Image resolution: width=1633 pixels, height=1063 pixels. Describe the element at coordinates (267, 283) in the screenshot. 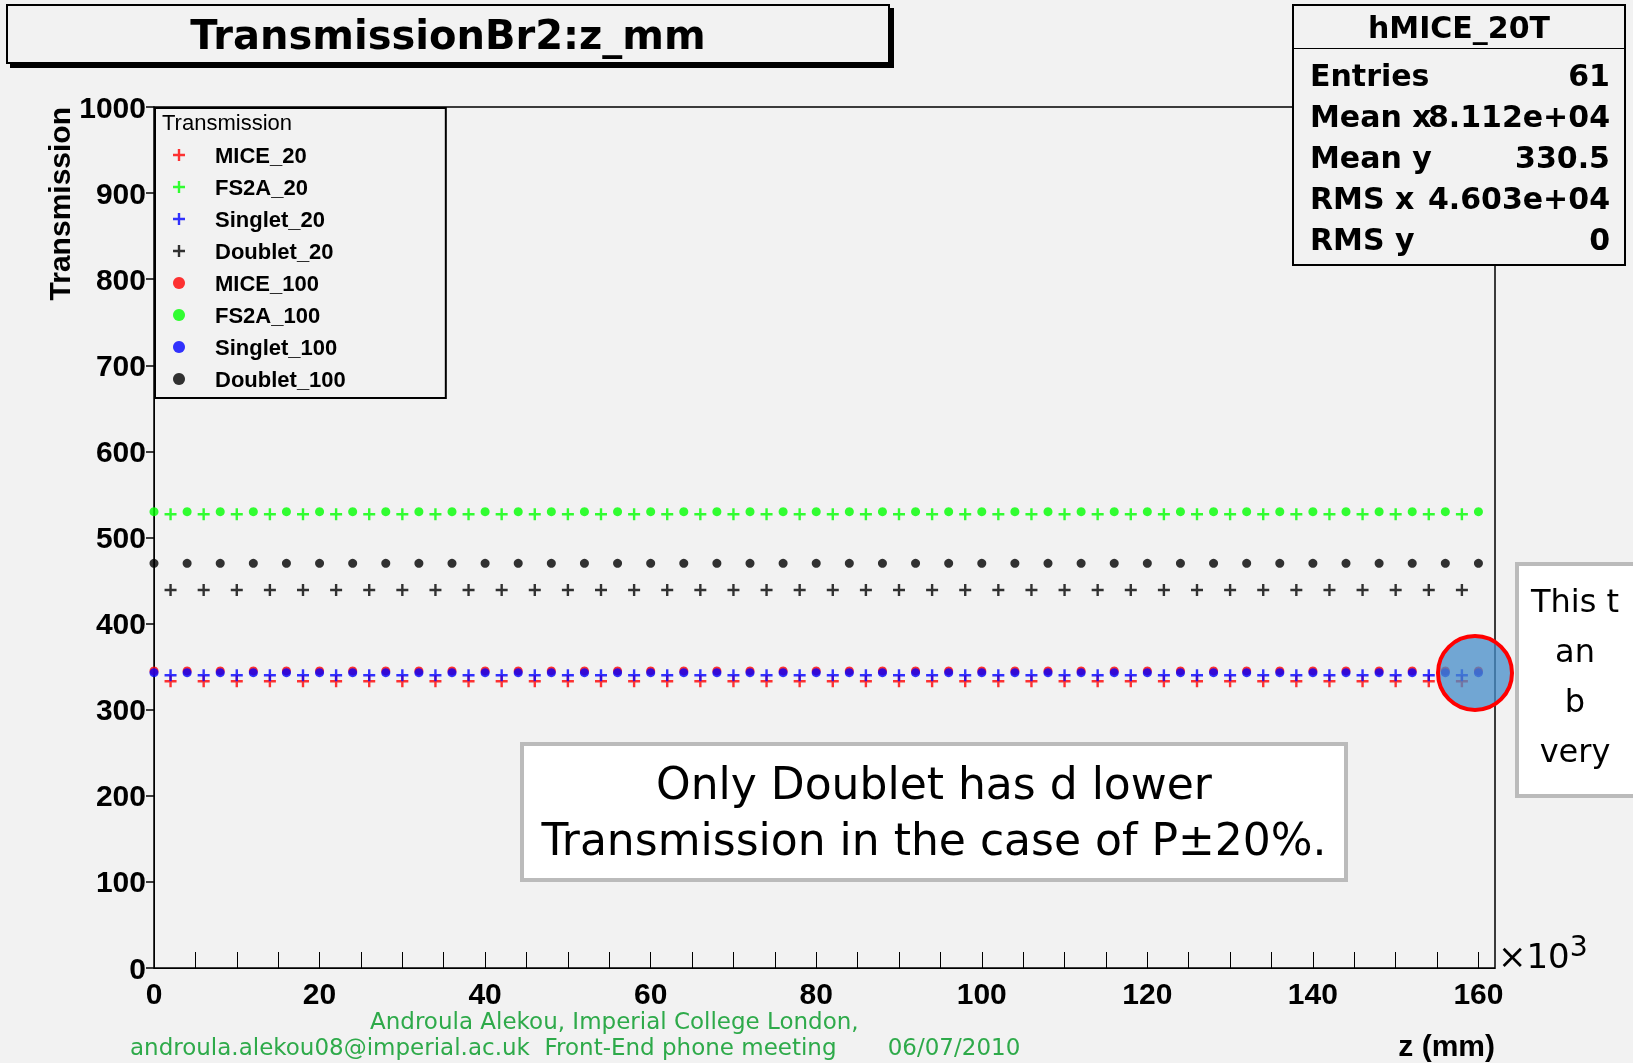

I see `legend-label: MICE_100` at that location.